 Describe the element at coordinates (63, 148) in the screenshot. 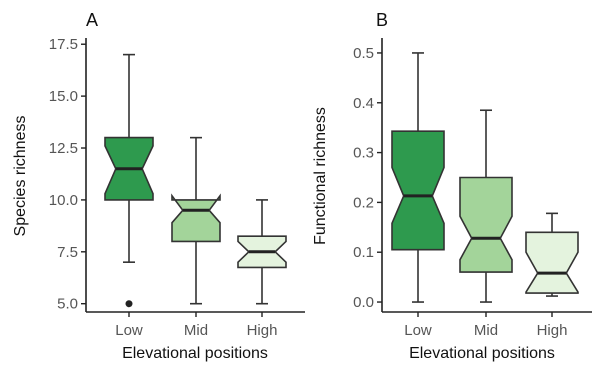

I see `panel-a-y-tick-label: 12.5` at that location.